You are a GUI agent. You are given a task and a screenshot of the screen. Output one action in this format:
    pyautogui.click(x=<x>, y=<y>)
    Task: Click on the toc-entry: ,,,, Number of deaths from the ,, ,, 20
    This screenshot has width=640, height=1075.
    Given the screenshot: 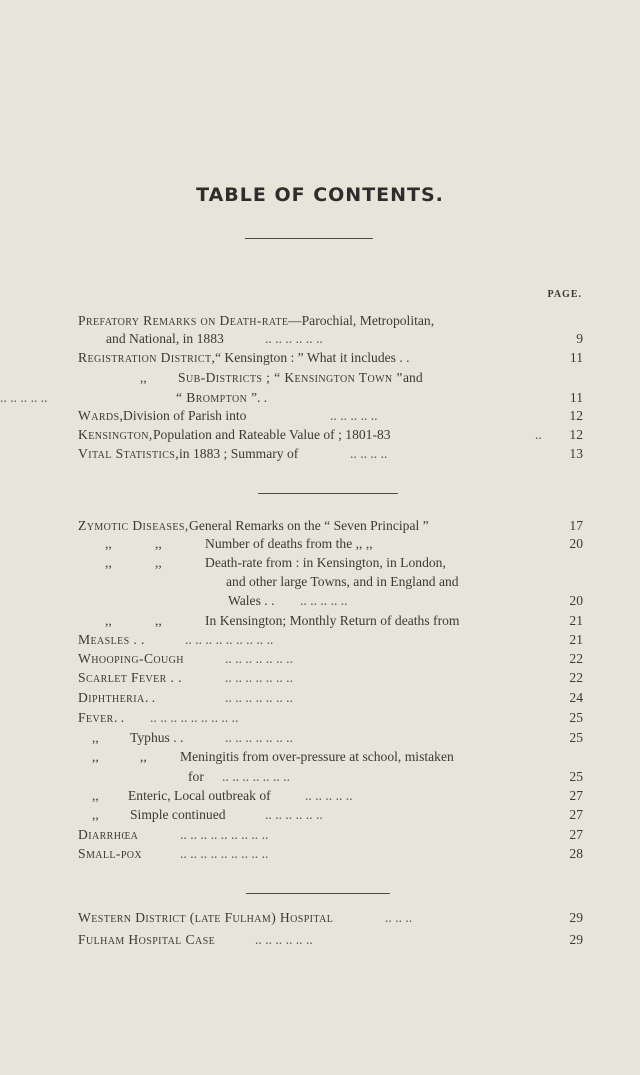 What is the action you would take?
    pyautogui.click(x=320, y=544)
    